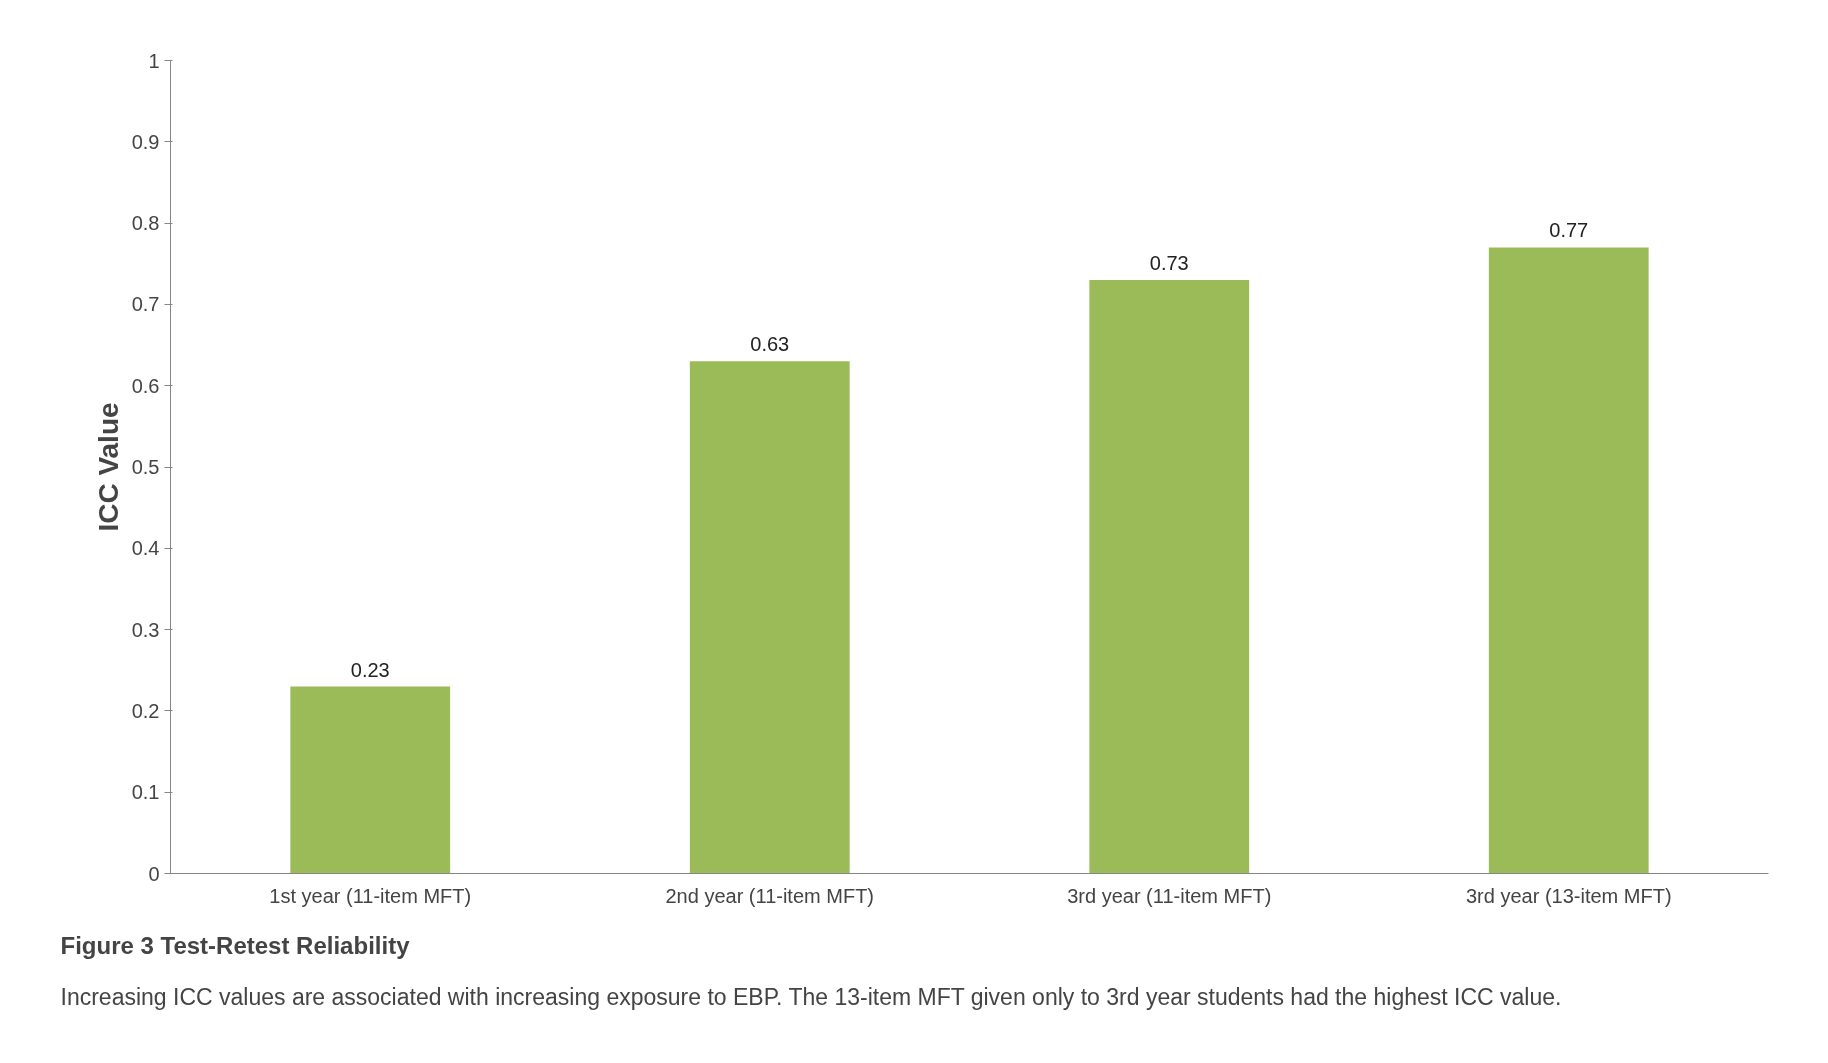  What do you see at coordinates (370, 895) in the screenshot?
I see `x-tick-label: 1st year (11-item MFT)` at bounding box center [370, 895].